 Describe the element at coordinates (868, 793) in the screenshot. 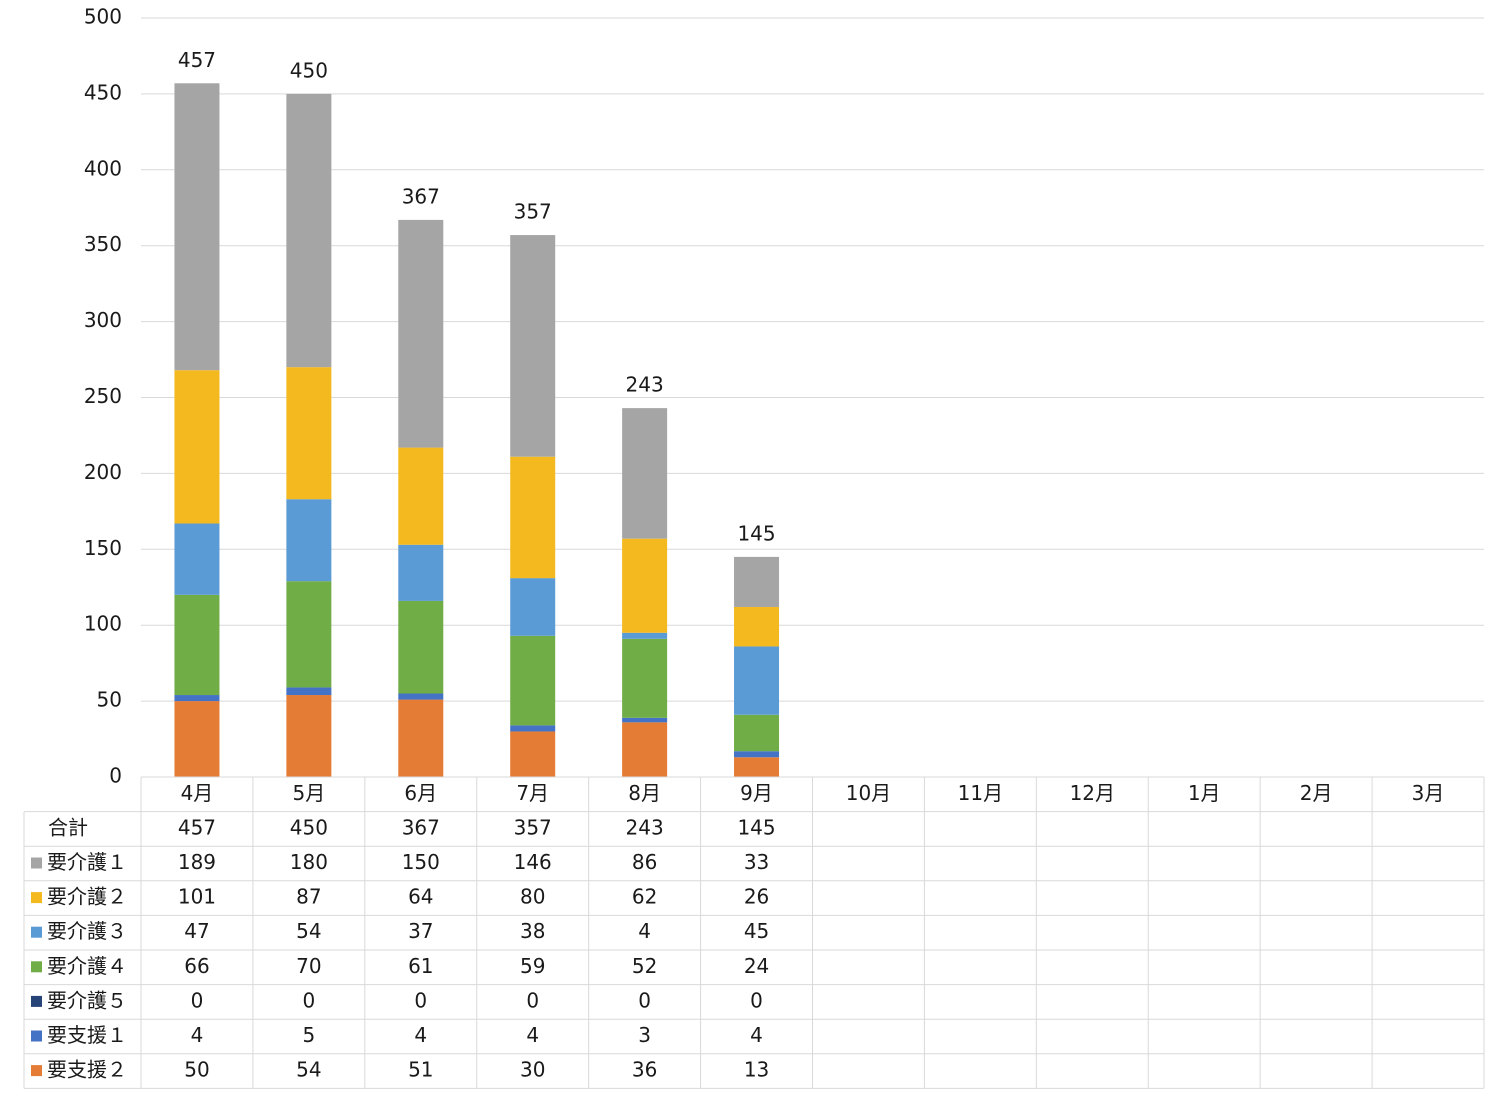

I see `x-category-label: 10月` at that location.